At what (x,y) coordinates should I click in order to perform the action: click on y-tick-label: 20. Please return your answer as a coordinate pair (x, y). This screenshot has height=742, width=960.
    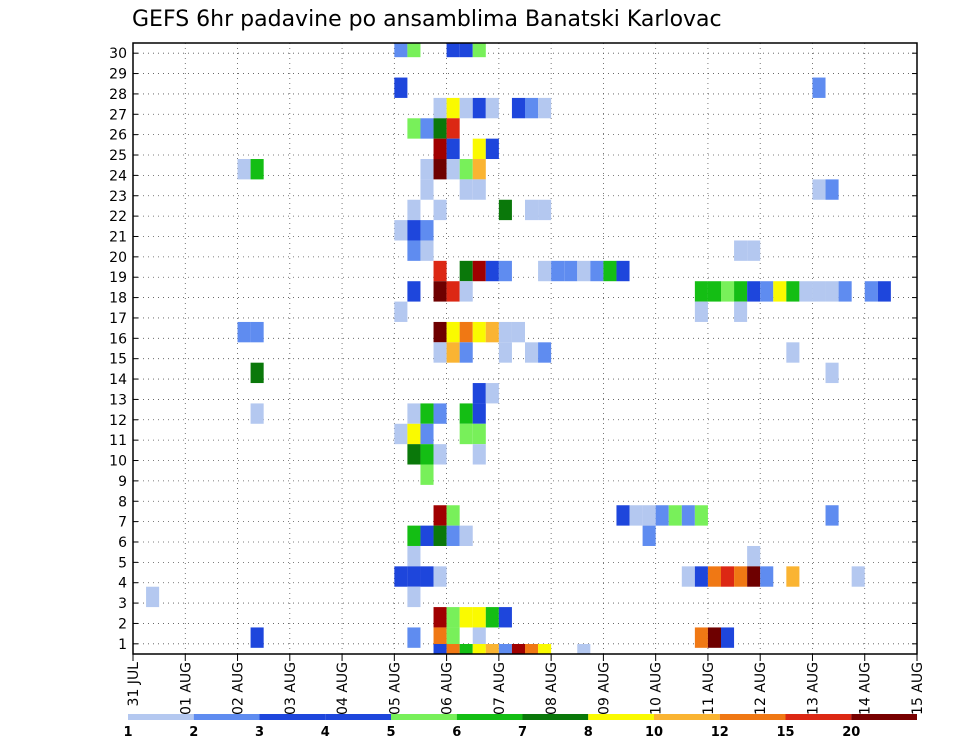
    Looking at the image, I should click on (118, 258).